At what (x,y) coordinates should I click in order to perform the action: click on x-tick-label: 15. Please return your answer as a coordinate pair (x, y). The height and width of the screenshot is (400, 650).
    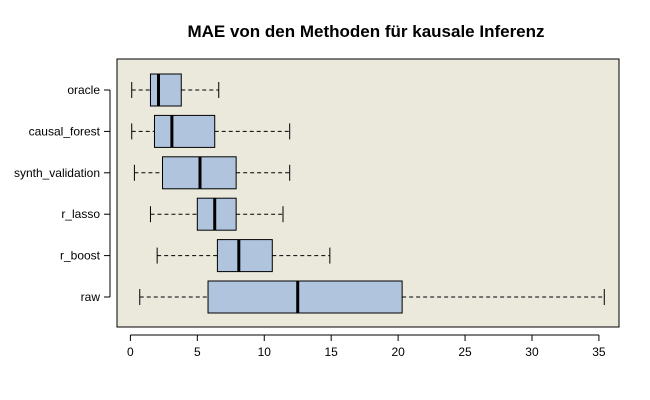
    Looking at the image, I should click on (332, 352).